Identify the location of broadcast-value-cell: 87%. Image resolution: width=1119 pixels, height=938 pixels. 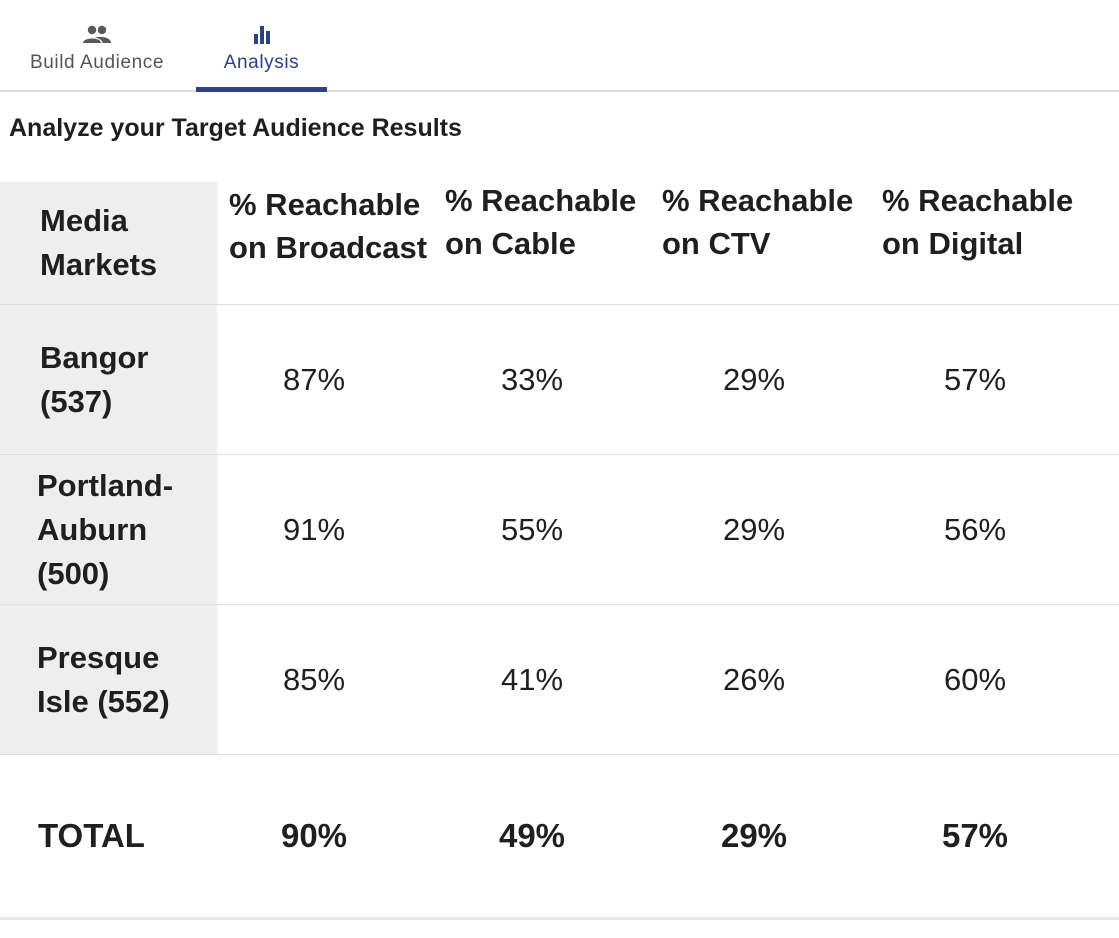
(314, 379).